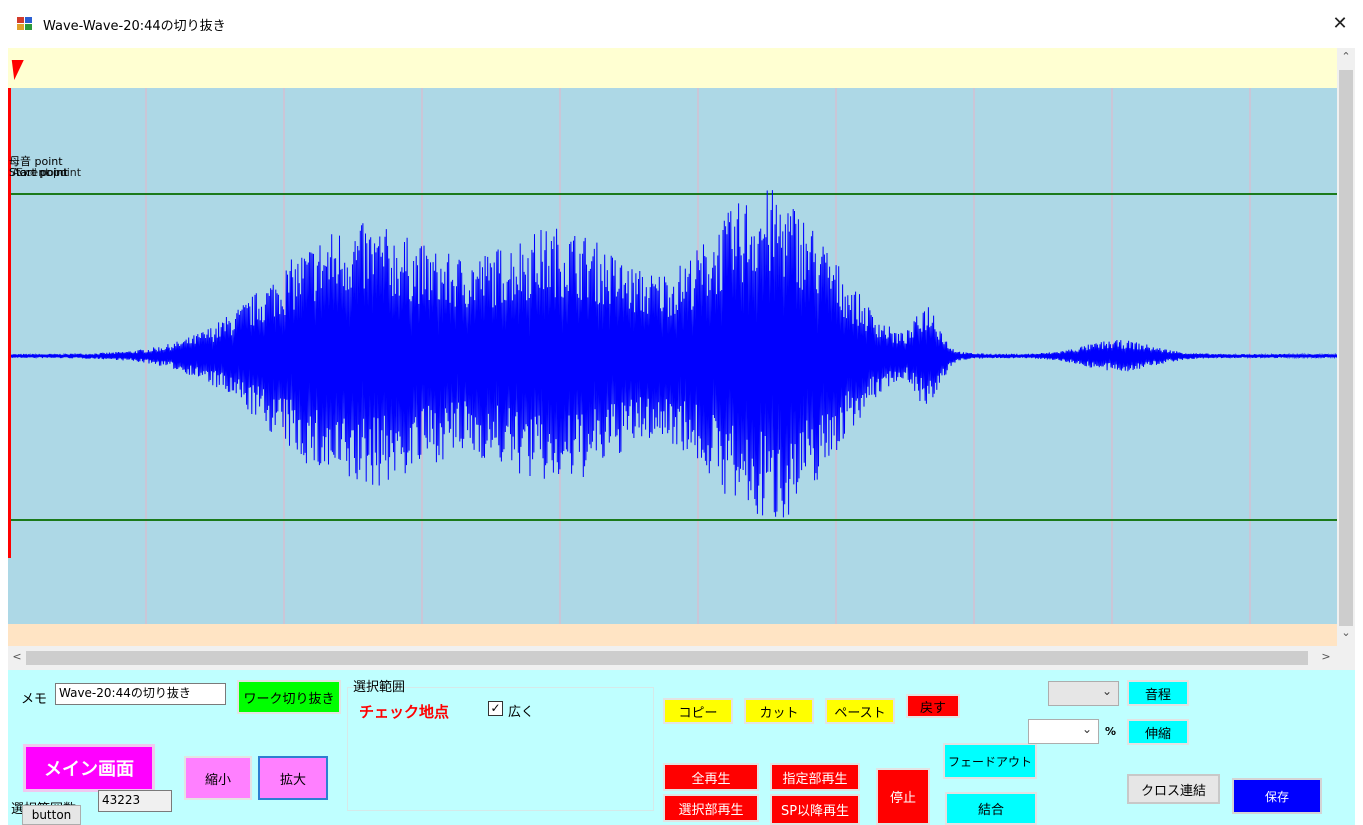 The width and height of the screenshot is (1363, 825). What do you see at coordinates (815, 777) in the screenshot?
I see `play-range-button: 指定部再生` at bounding box center [815, 777].